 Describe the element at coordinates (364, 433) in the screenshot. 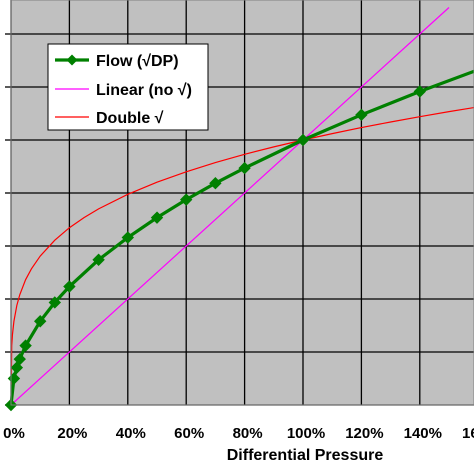

I see `x-tick-label: 120%` at that location.